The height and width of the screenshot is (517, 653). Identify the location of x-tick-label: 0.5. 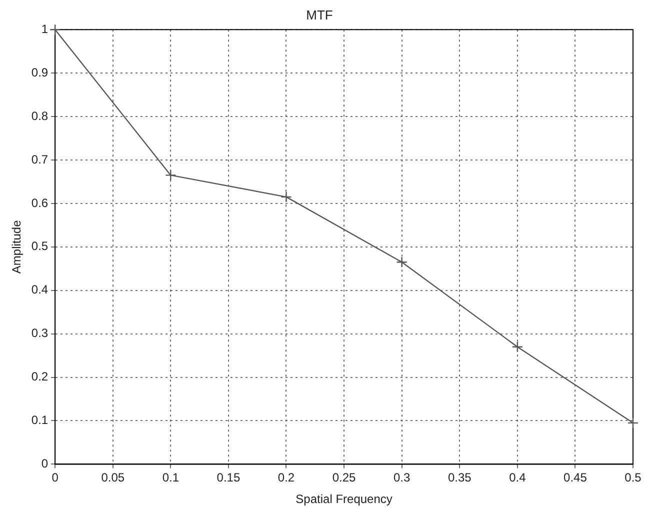
(633, 477).